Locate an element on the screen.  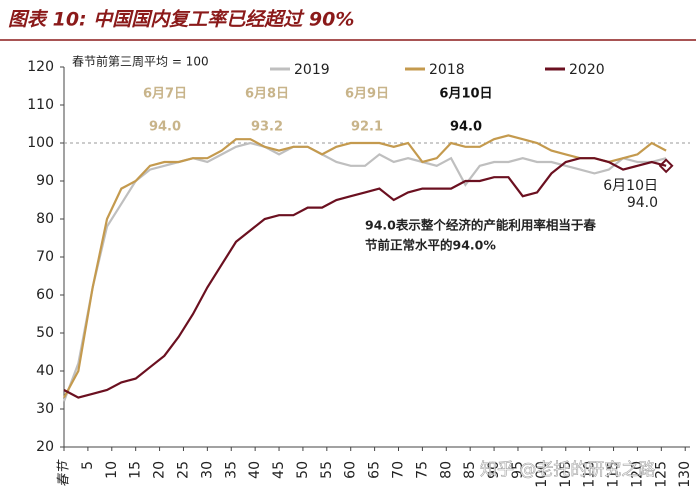
x-tick-label: 75 is located at coordinates (422, 470).